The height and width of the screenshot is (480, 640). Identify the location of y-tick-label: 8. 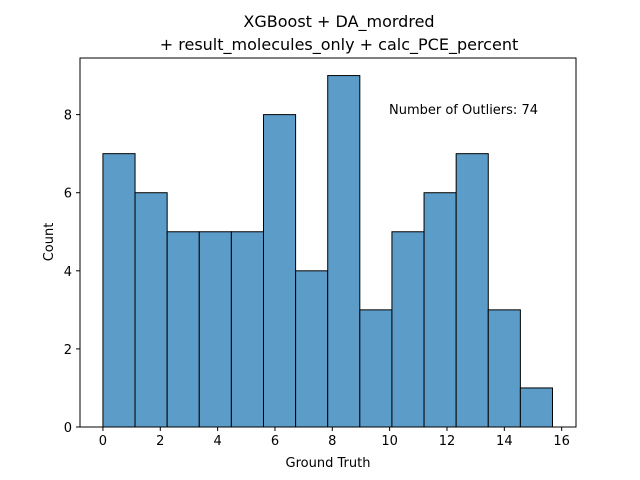
(68, 116).